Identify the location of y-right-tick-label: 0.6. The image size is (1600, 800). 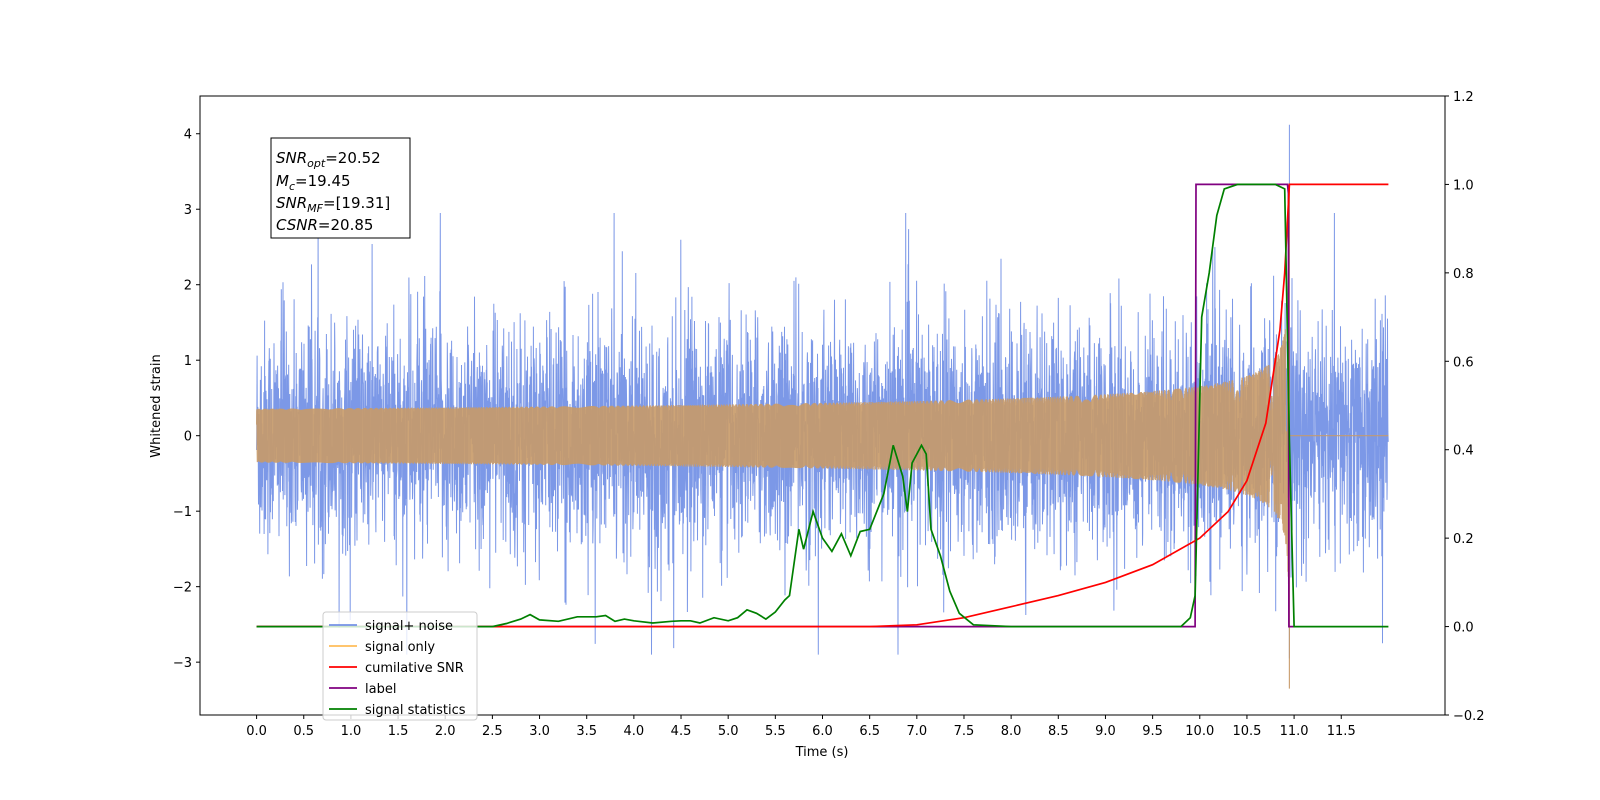
(1463, 362).